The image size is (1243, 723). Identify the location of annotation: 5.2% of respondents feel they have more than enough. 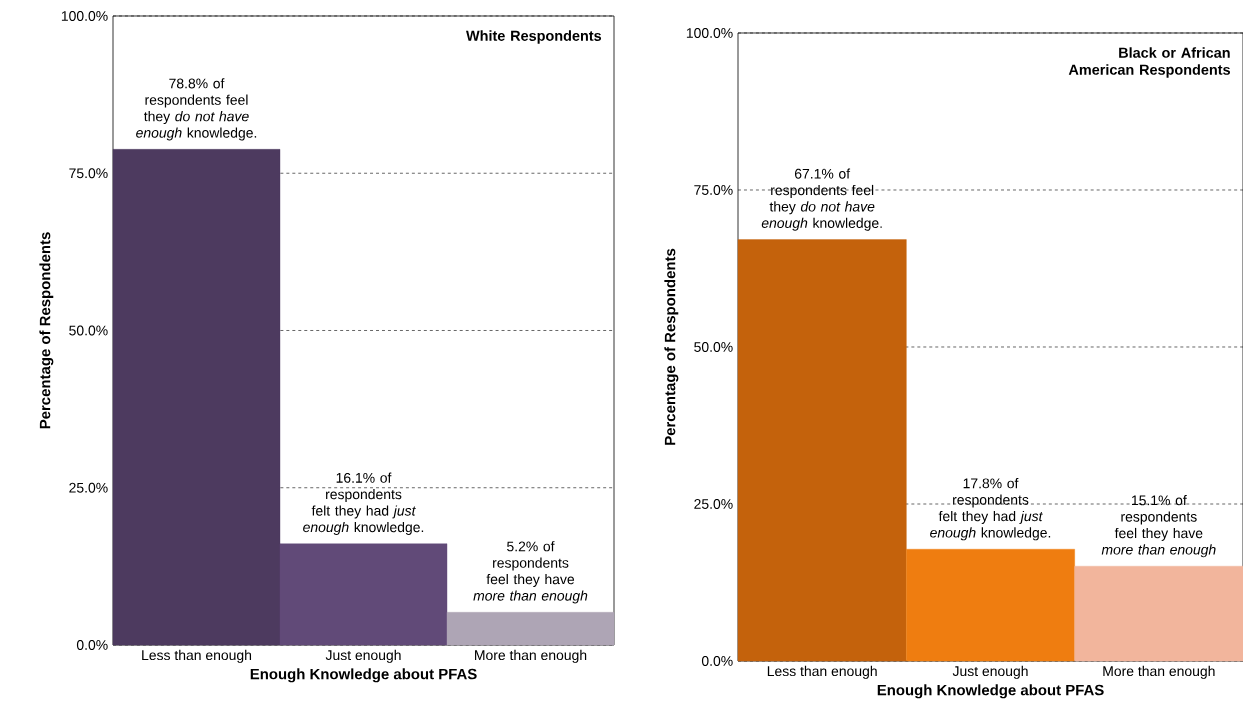
(530, 572).